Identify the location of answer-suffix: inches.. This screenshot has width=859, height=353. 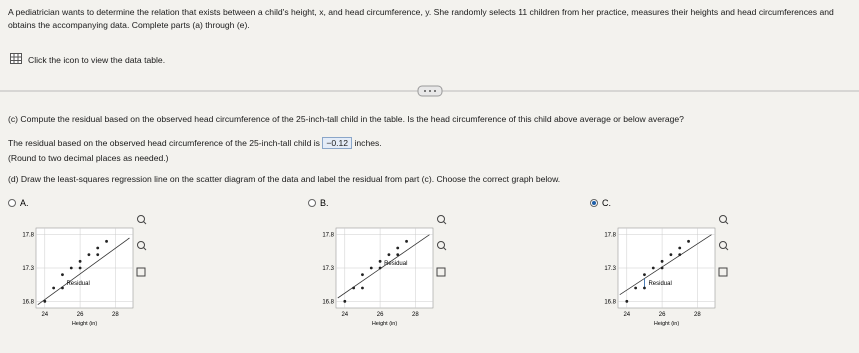
(368, 143).